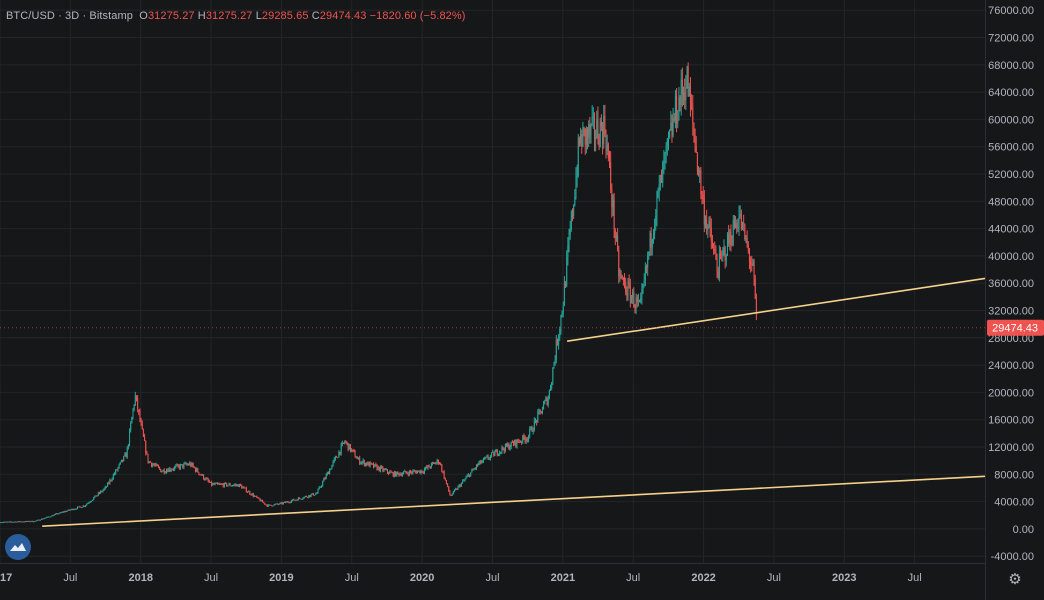 The width and height of the screenshot is (1044, 600). Describe the element at coordinates (1015, 327) in the screenshot. I see `last-price-badge` at that location.